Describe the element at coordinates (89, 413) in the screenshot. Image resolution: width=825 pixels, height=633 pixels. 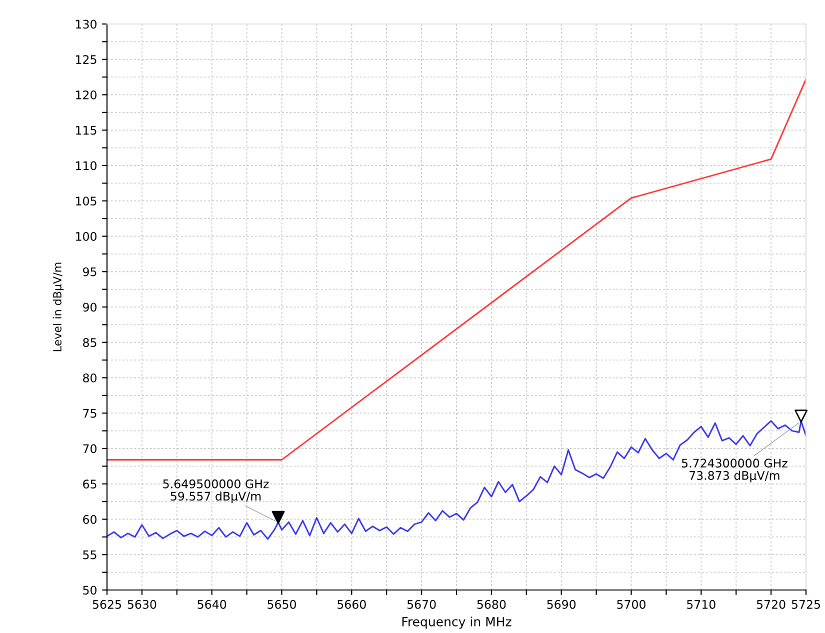
I see `y-tick-label: 75` at that location.